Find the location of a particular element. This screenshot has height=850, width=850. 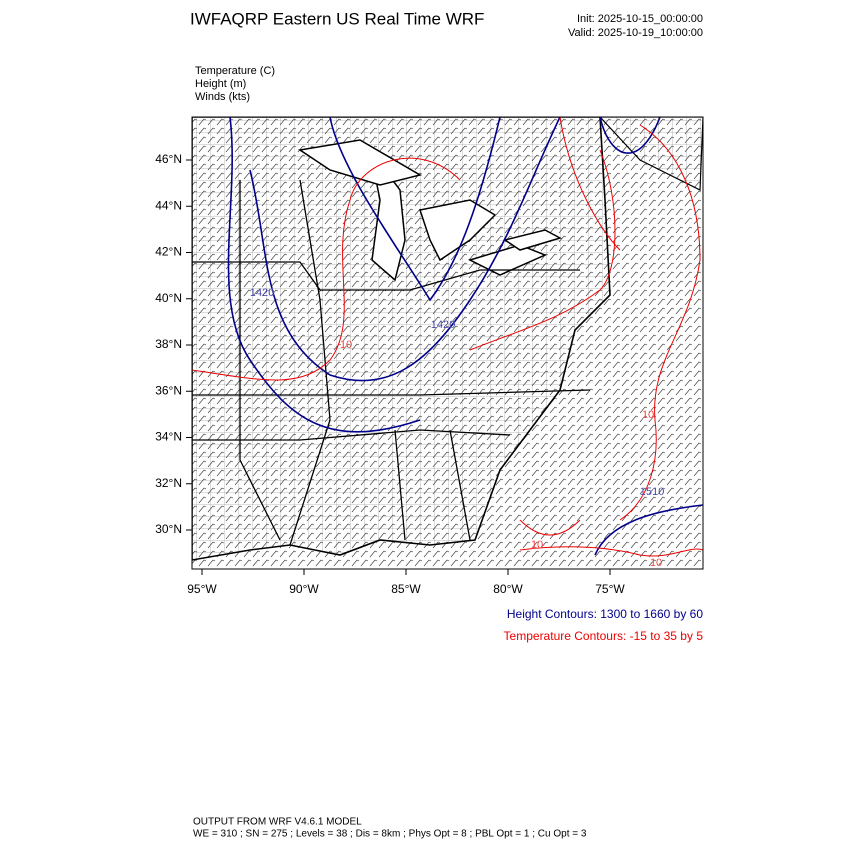

lat-label: 46°N is located at coordinates (168, 159).